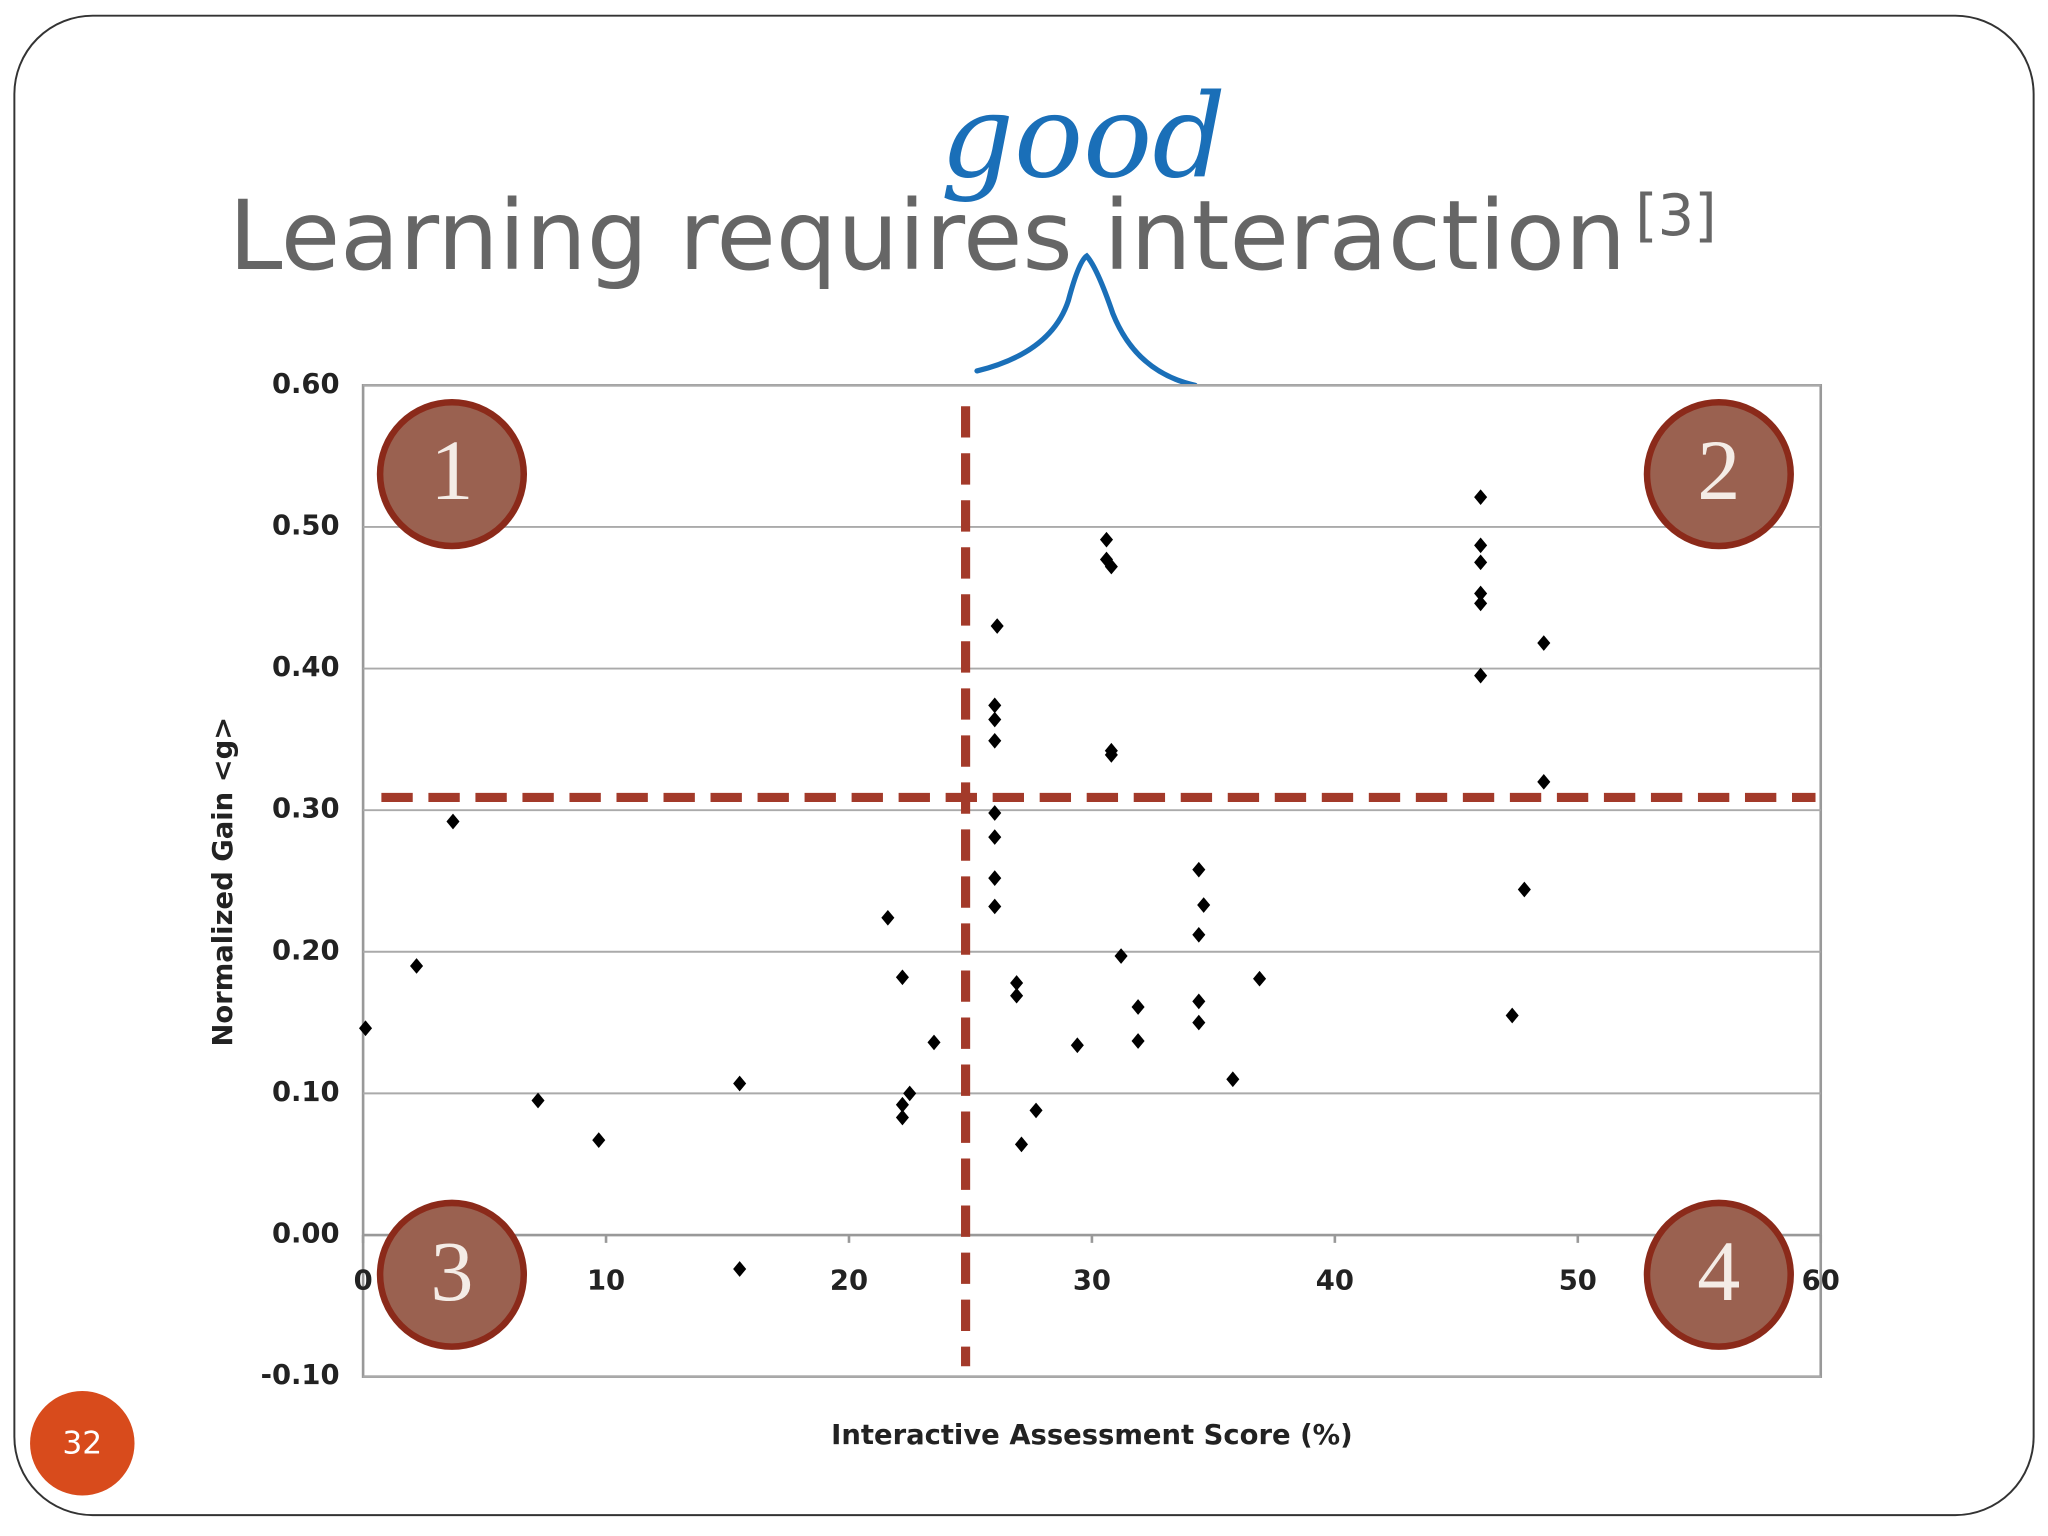 Image resolution: width=2048 pixels, height=1536 pixels. I want to click on quadrant-label: 3, so click(451, 1271).